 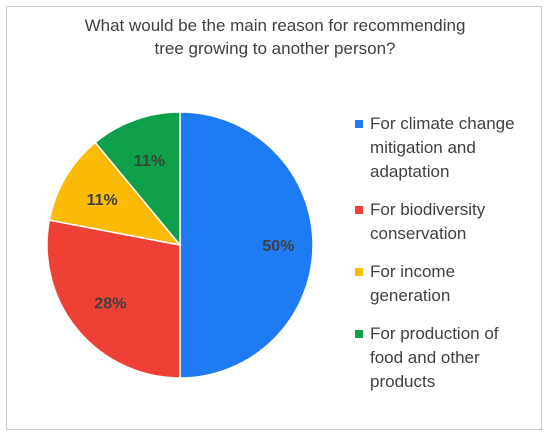 I want to click on legend-label-2-line-1: generation, so click(x=410, y=295).